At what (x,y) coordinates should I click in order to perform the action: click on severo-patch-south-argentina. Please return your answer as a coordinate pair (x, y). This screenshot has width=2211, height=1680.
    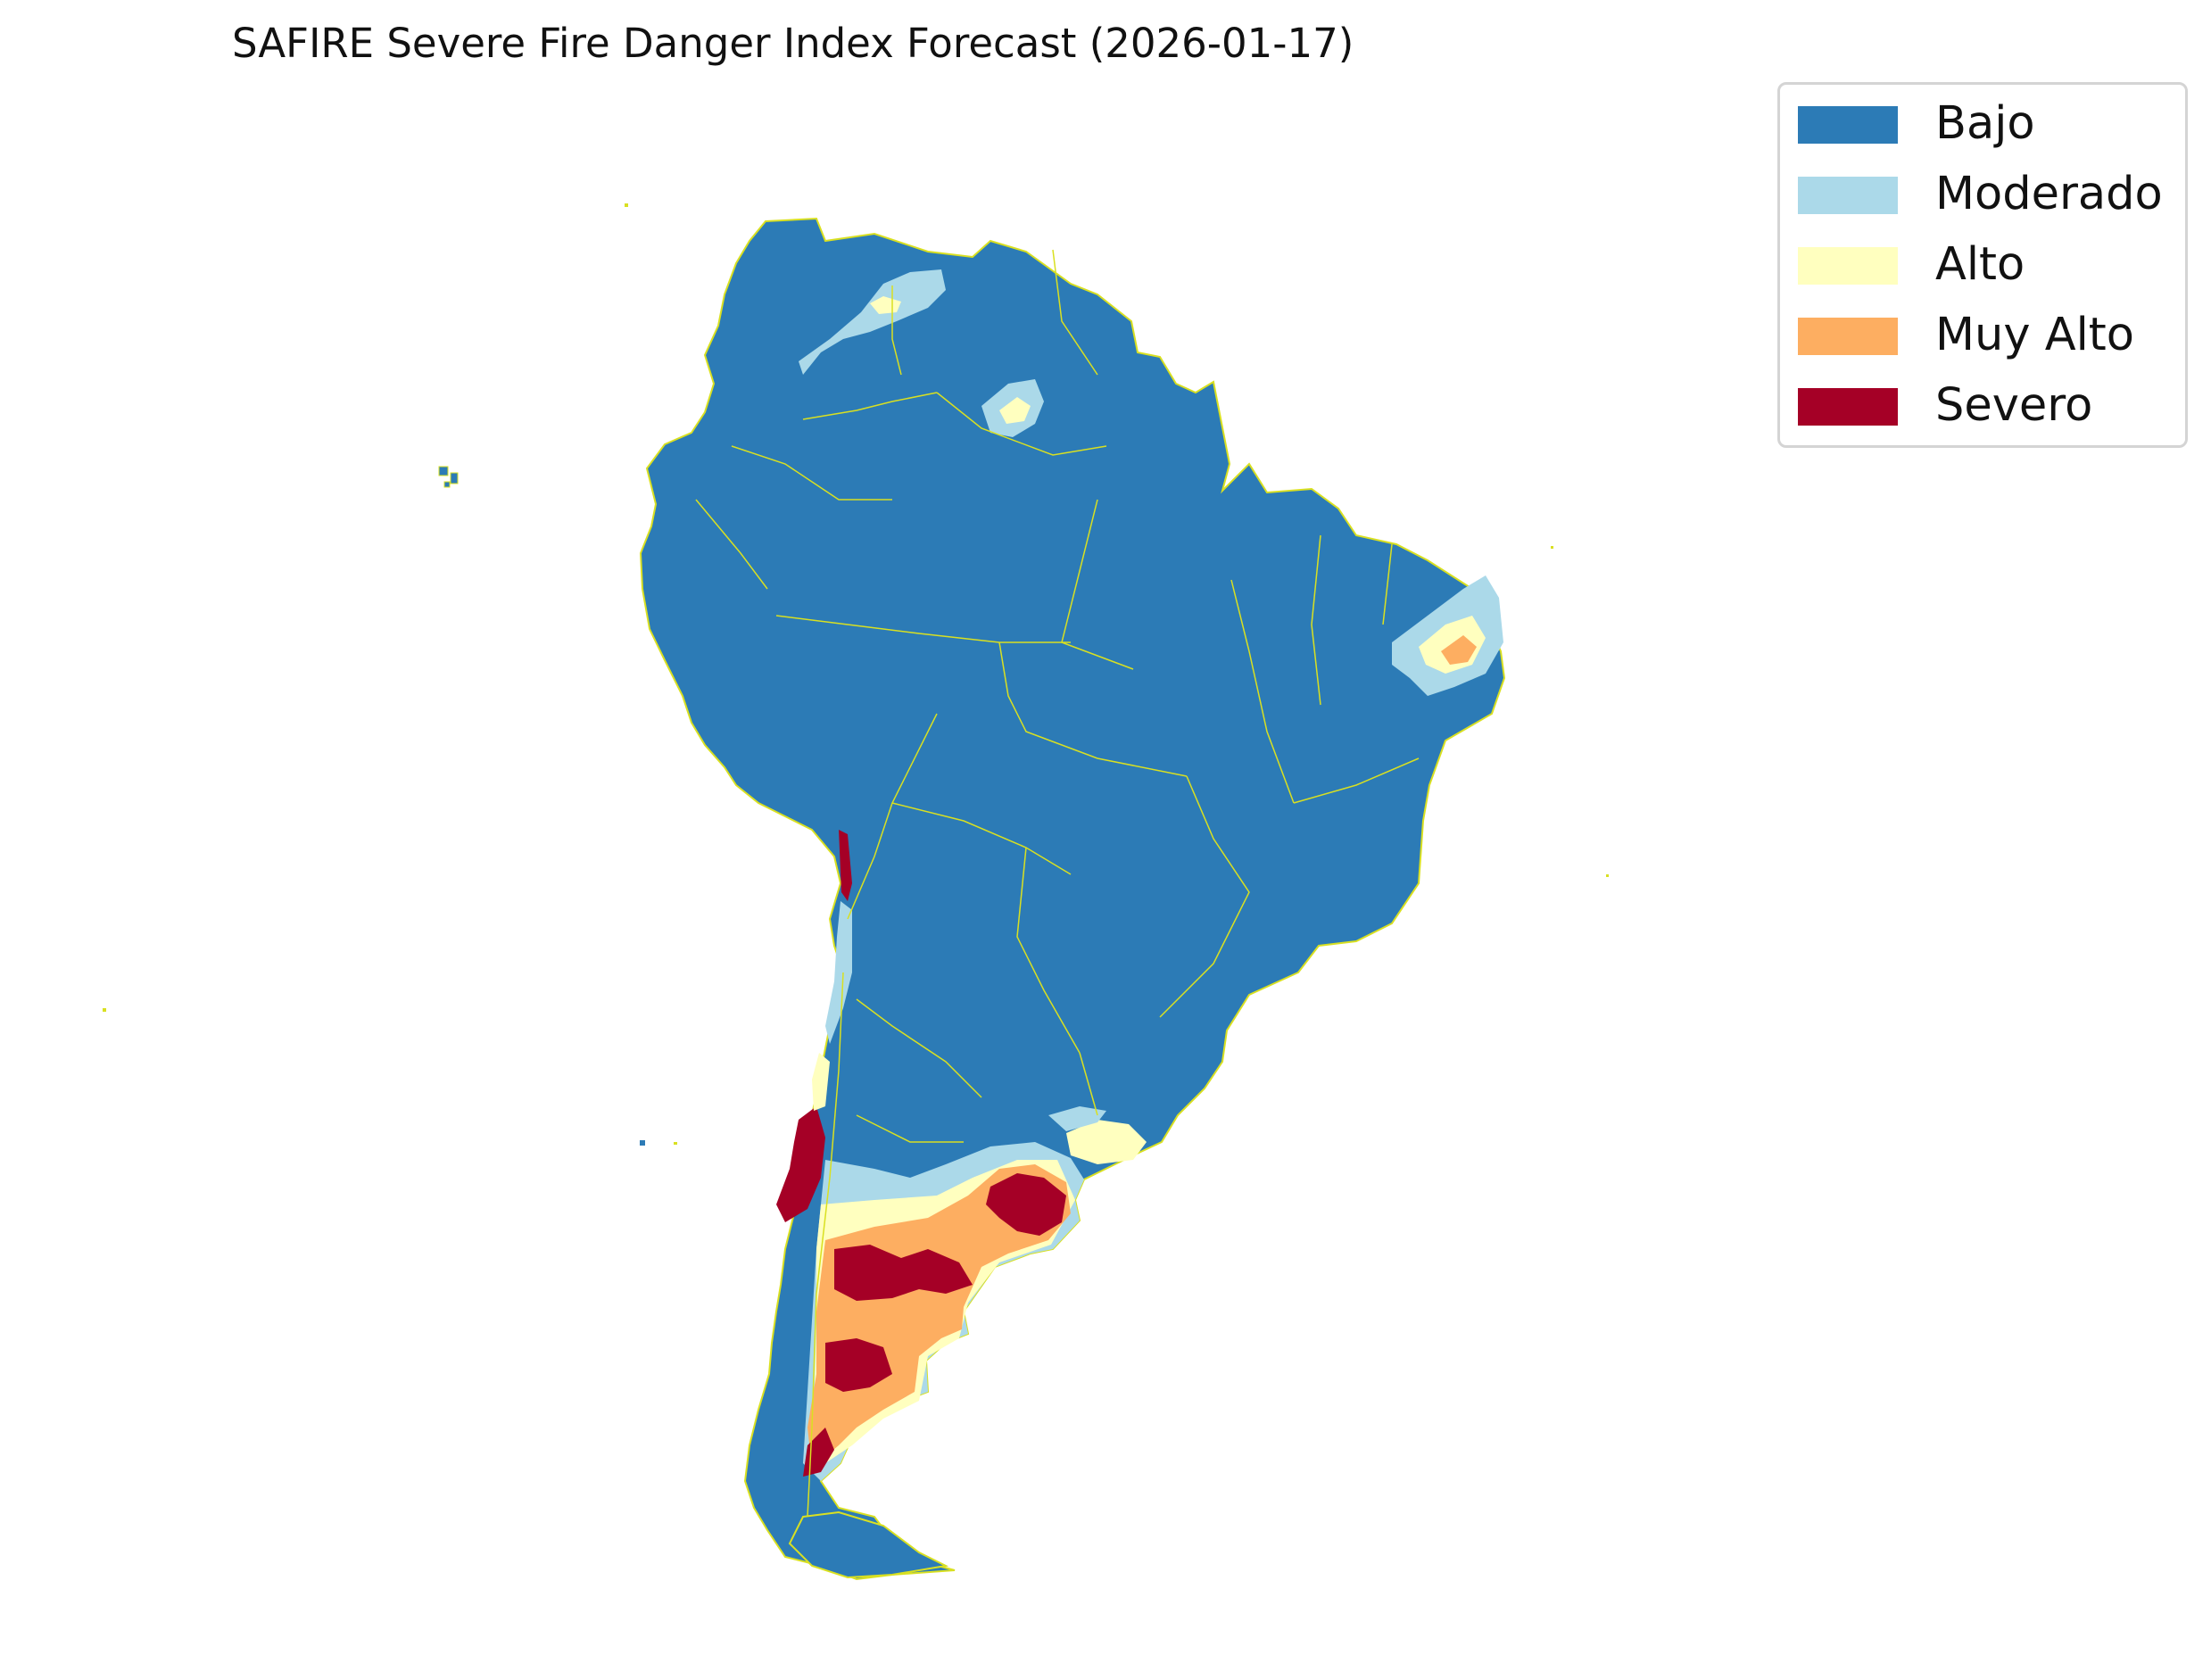
    Looking at the image, I should click on (858, 1365).